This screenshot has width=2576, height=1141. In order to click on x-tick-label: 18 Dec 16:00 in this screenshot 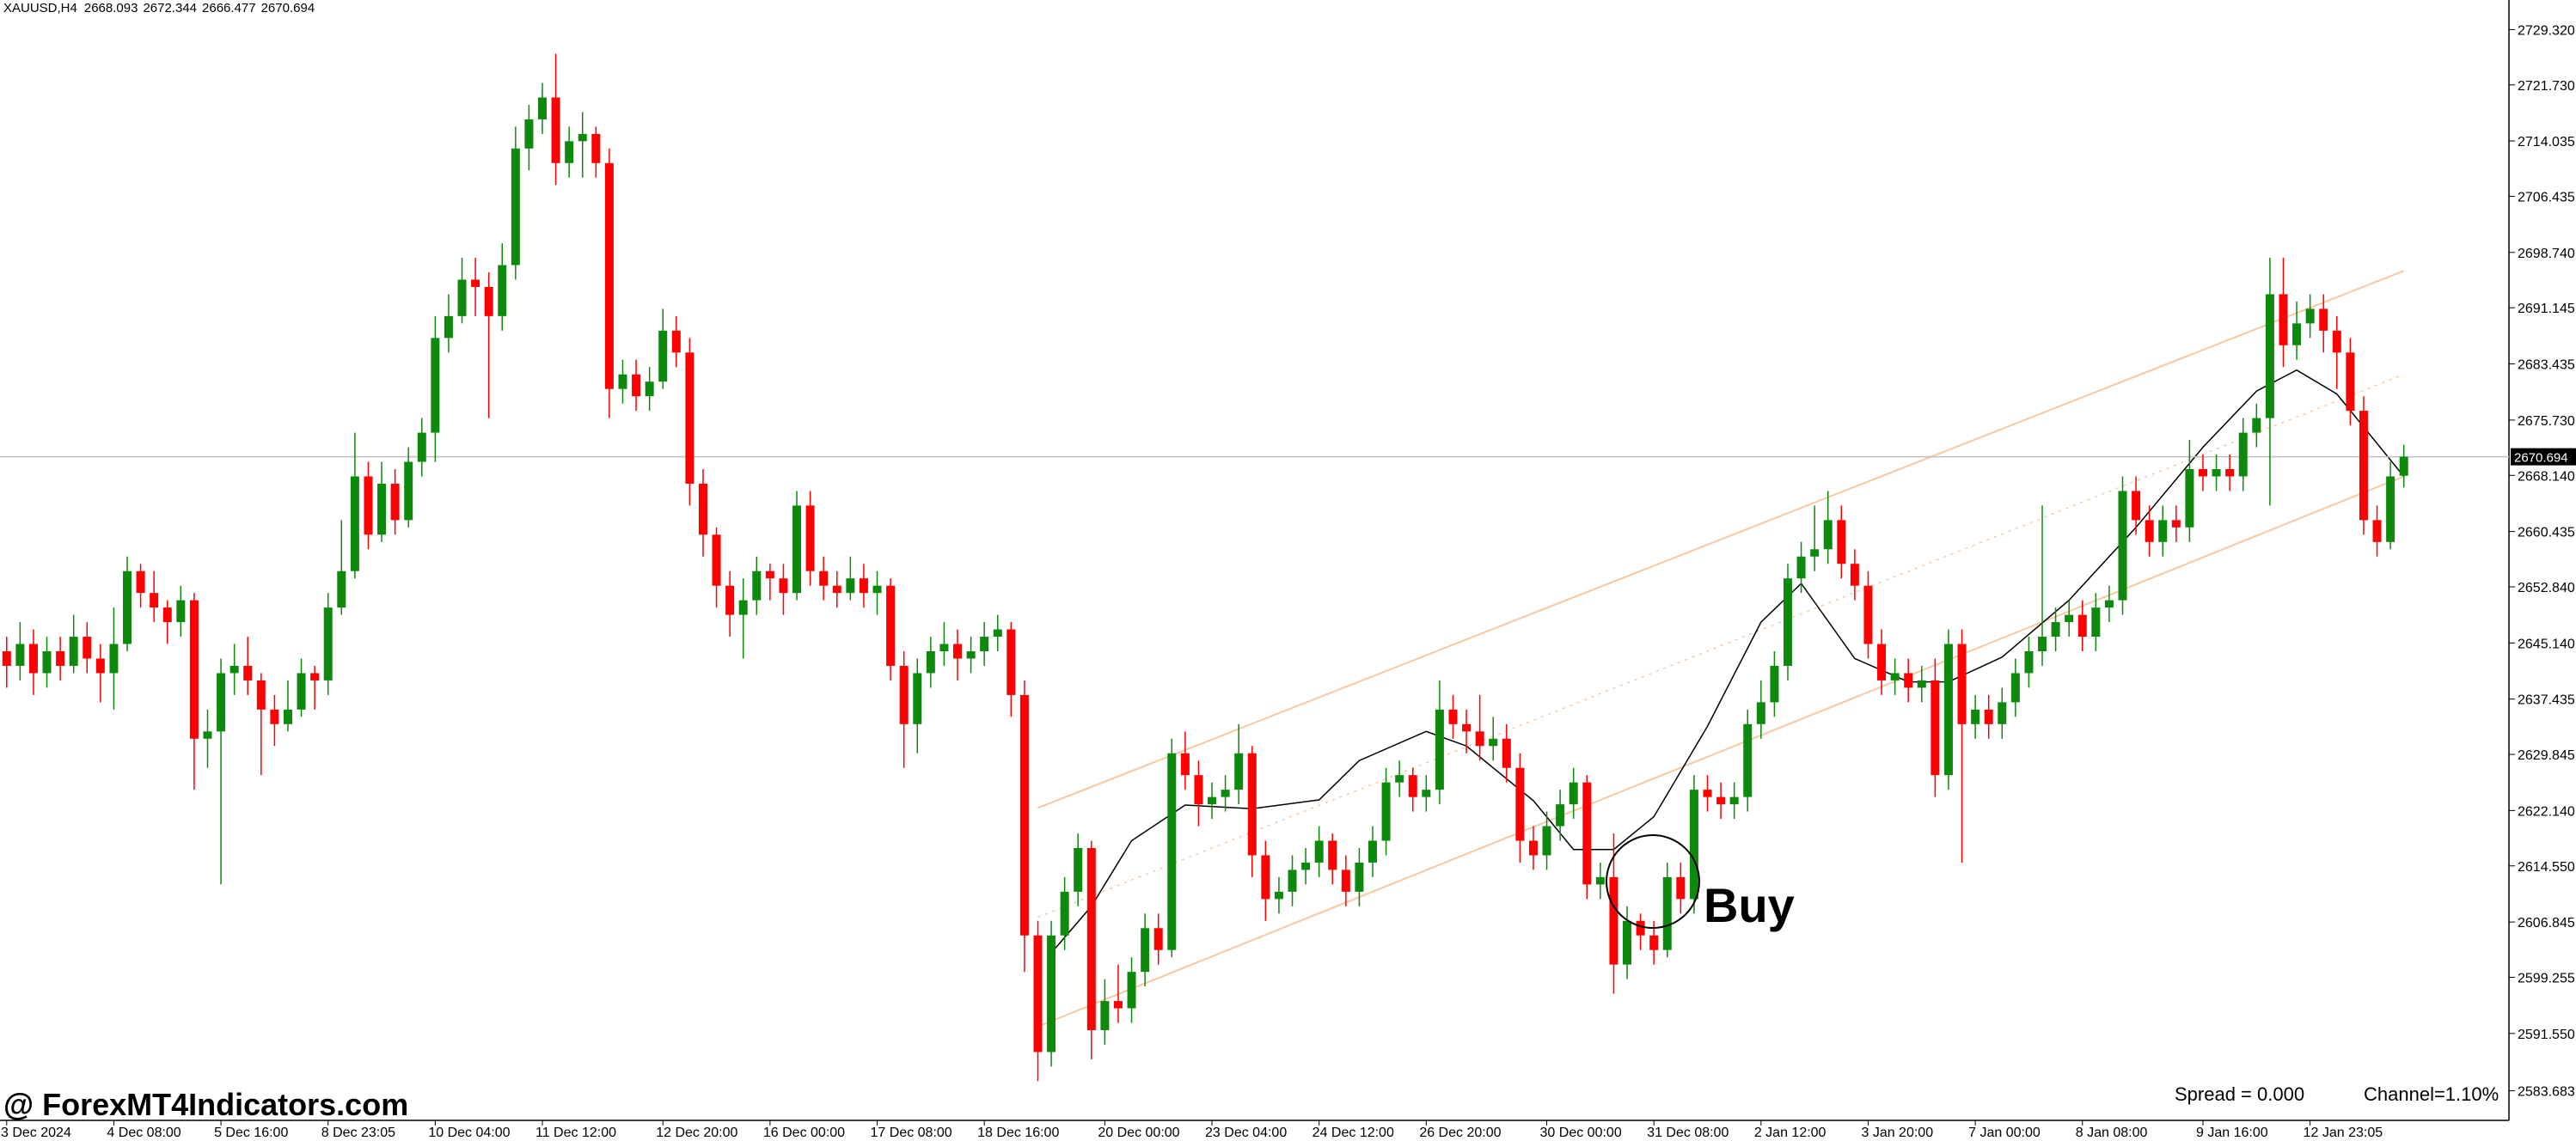, I will do `click(1018, 1133)`.